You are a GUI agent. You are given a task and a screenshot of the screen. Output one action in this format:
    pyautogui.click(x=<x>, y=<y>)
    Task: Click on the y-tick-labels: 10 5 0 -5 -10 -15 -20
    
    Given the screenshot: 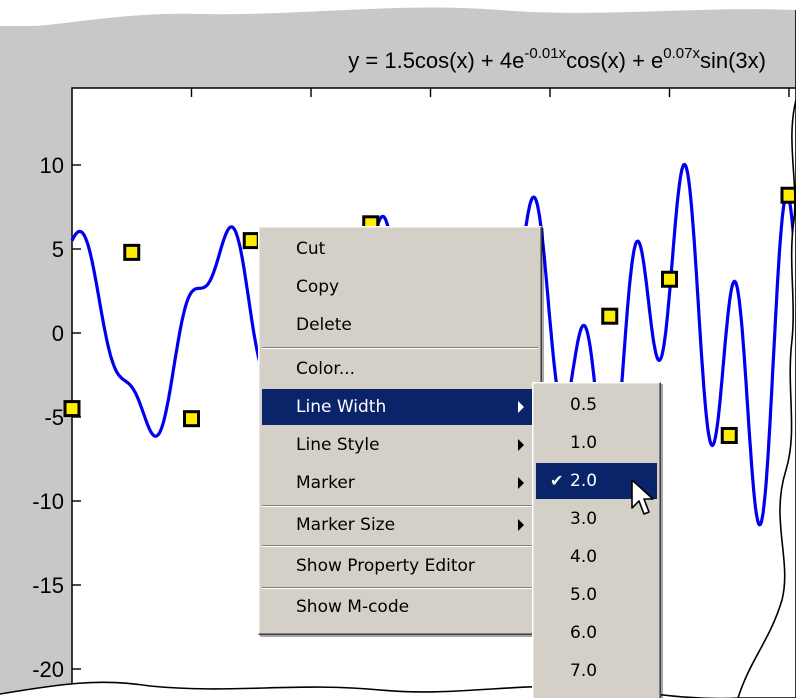 What is the action you would take?
    pyautogui.click(x=48, y=417)
    